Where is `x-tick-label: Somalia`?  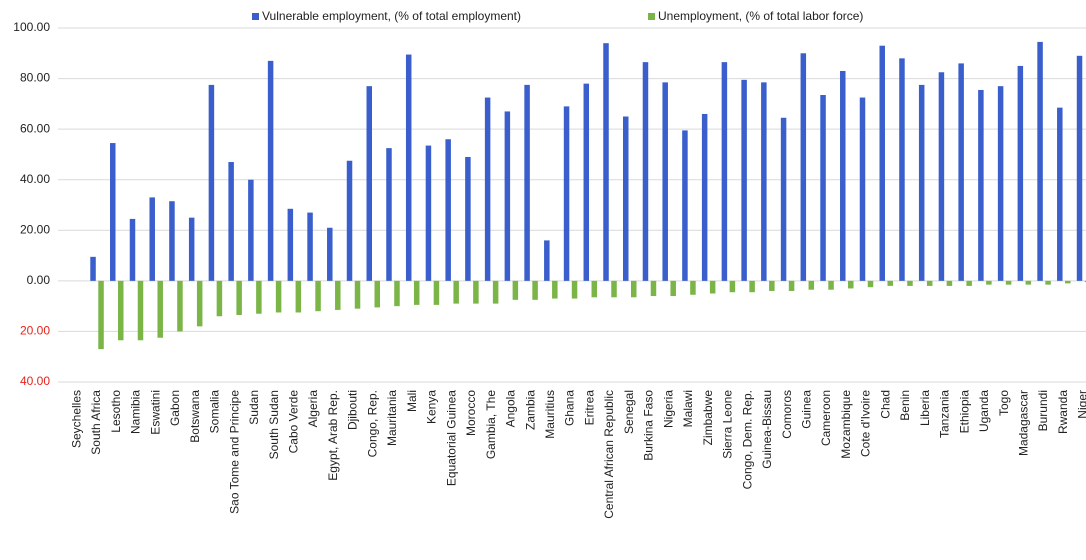
x-tick-label: Somalia is located at coordinates (215, 412).